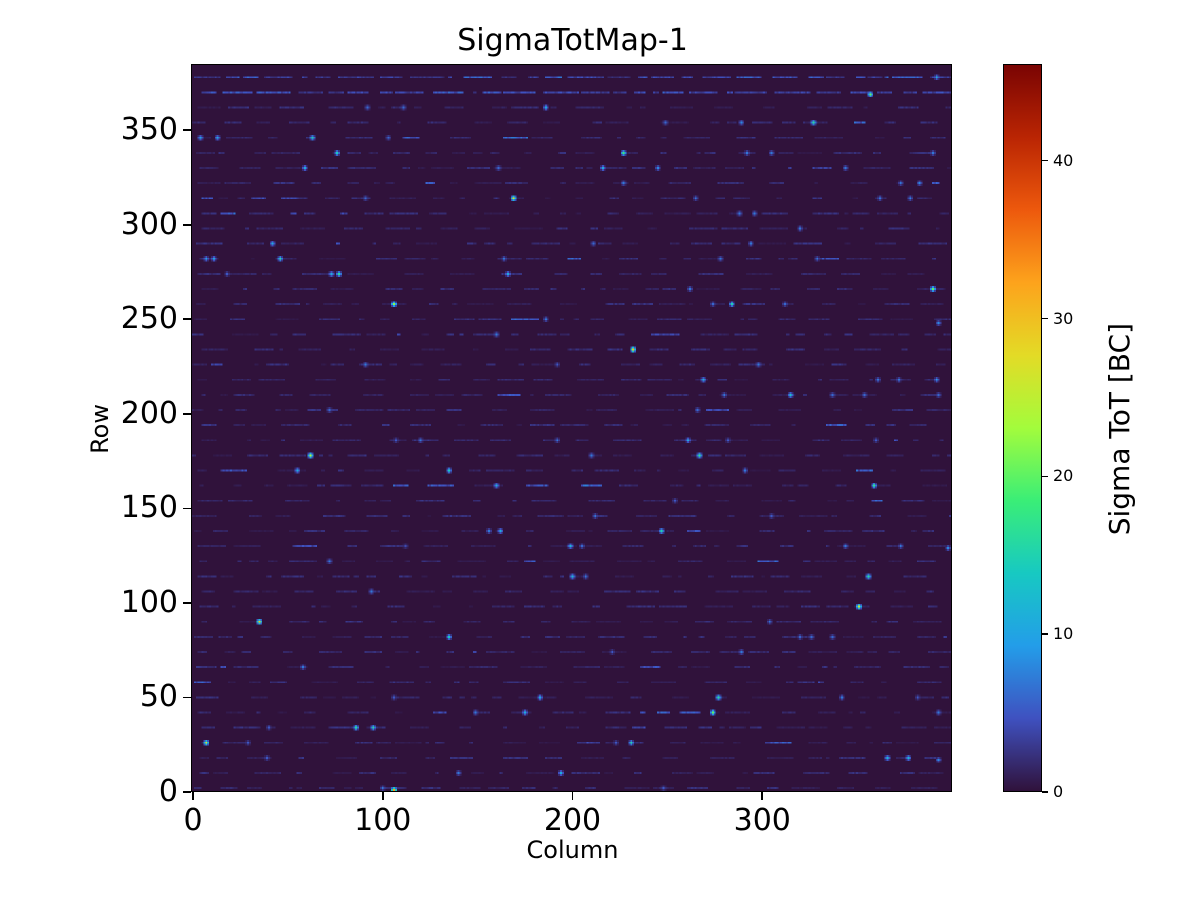 The height and width of the screenshot is (900, 1200). Describe the element at coordinates (1063, 476) in the screenshot. I see `colorbar-tick-label: 20` at that location.